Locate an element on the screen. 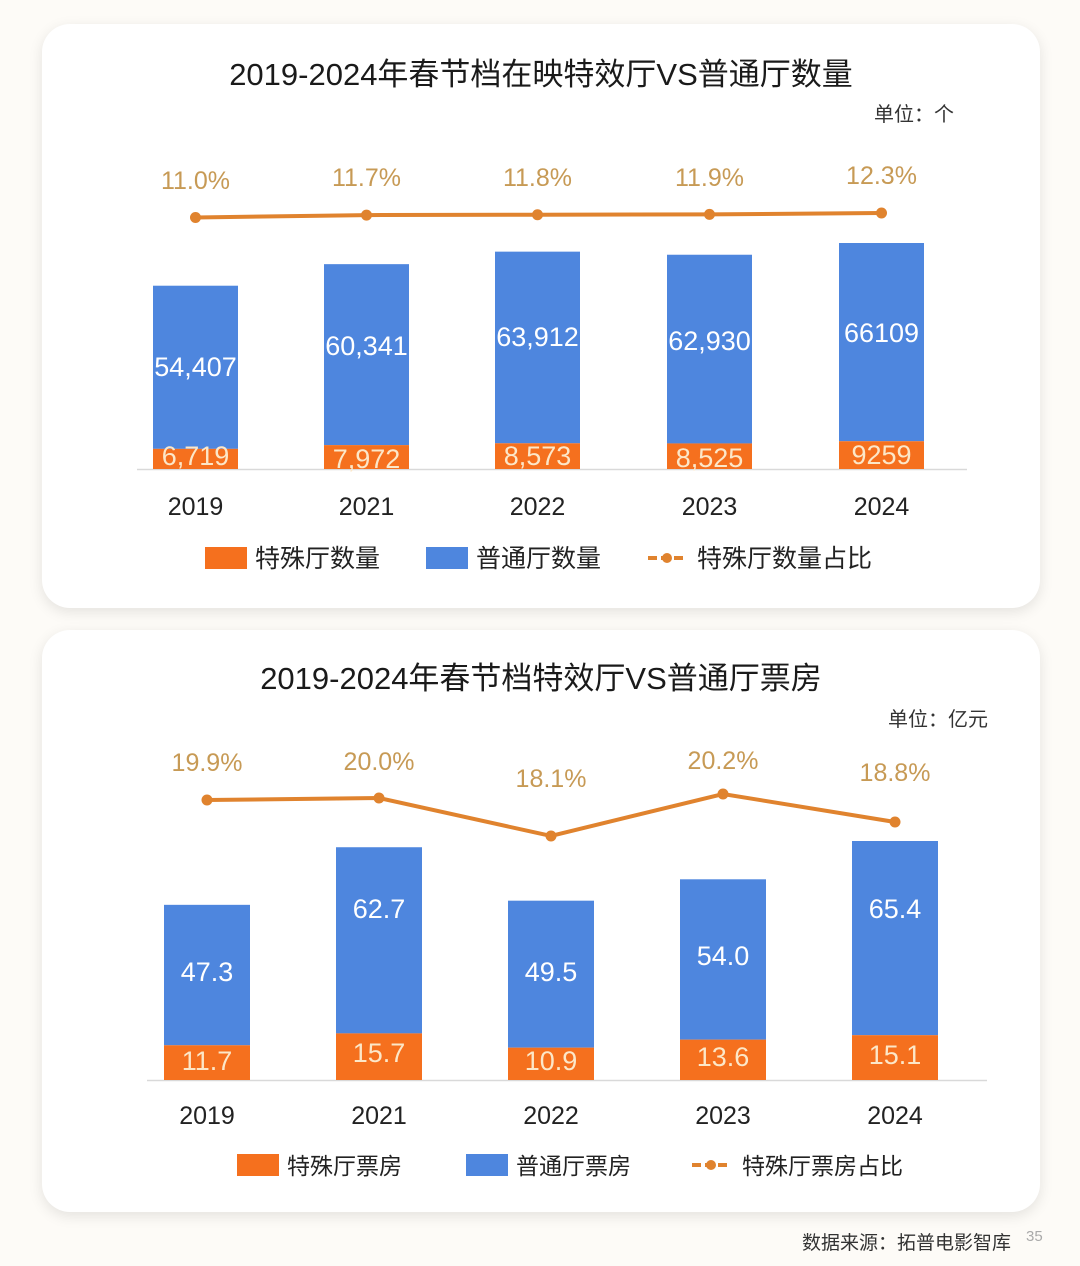 The width and height of the screenshot is (1080, 1266). bar-special-label: 9259 is located at coordinates (881, 455).